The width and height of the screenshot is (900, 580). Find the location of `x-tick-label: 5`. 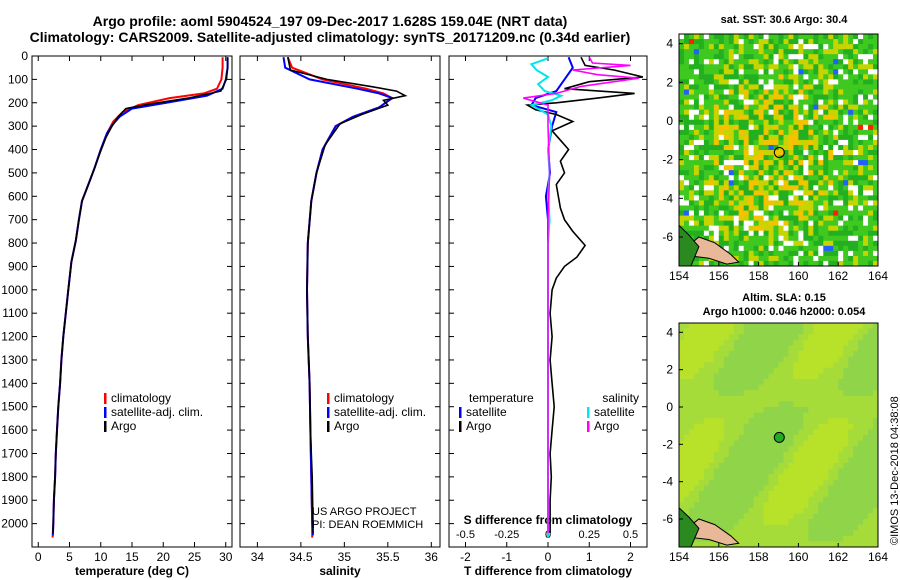

x-tick-label: 5 is located at coordinates (69, 557).